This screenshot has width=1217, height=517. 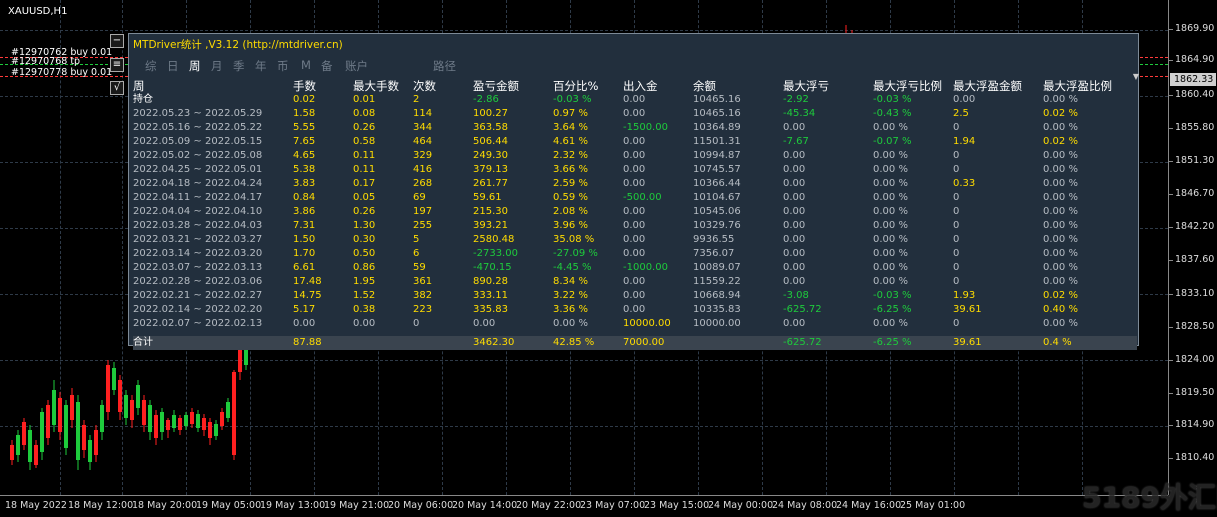 I want to click on cell-lots: 3.86, so click(x=304, y=211).